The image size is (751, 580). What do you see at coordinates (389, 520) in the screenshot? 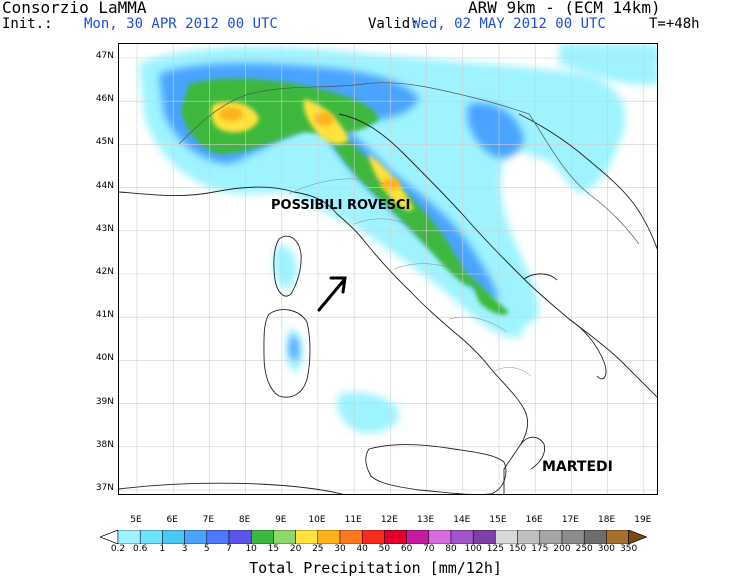
I see `longitude-label: 12E` at bounding box center [389, 520].